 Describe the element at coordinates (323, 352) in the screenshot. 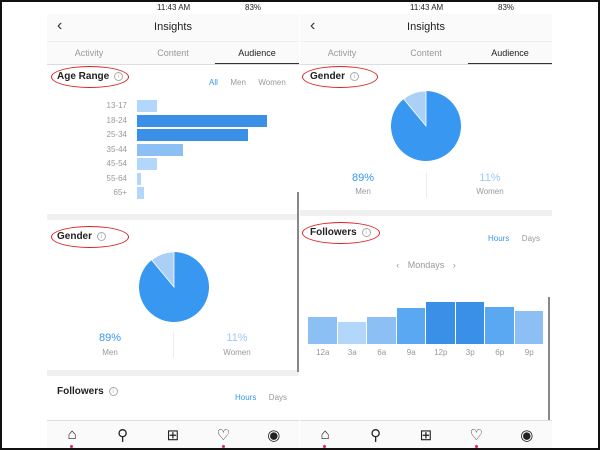

I see `followers-tick-label: 12a` at that location.